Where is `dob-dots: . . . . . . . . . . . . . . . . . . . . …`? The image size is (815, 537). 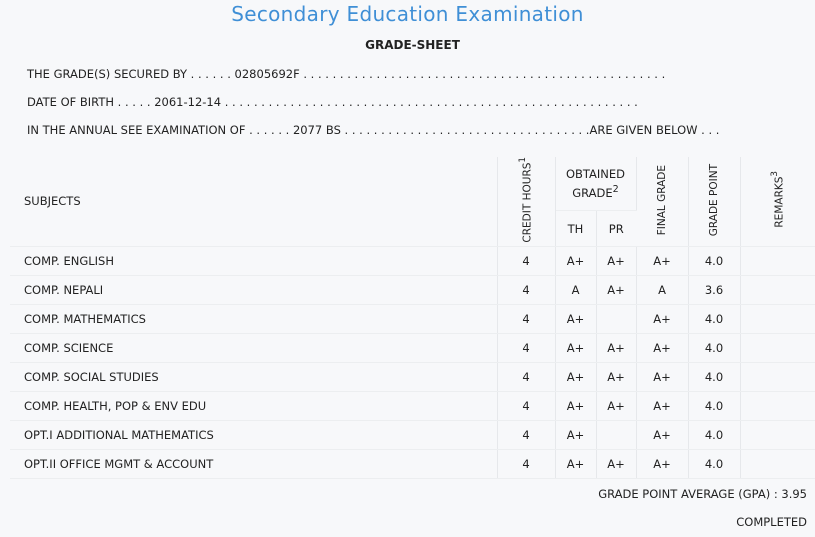 dob-dots: . . . . . . . . . . . . . . . . . . . . … is located at coordinates (431, 102).